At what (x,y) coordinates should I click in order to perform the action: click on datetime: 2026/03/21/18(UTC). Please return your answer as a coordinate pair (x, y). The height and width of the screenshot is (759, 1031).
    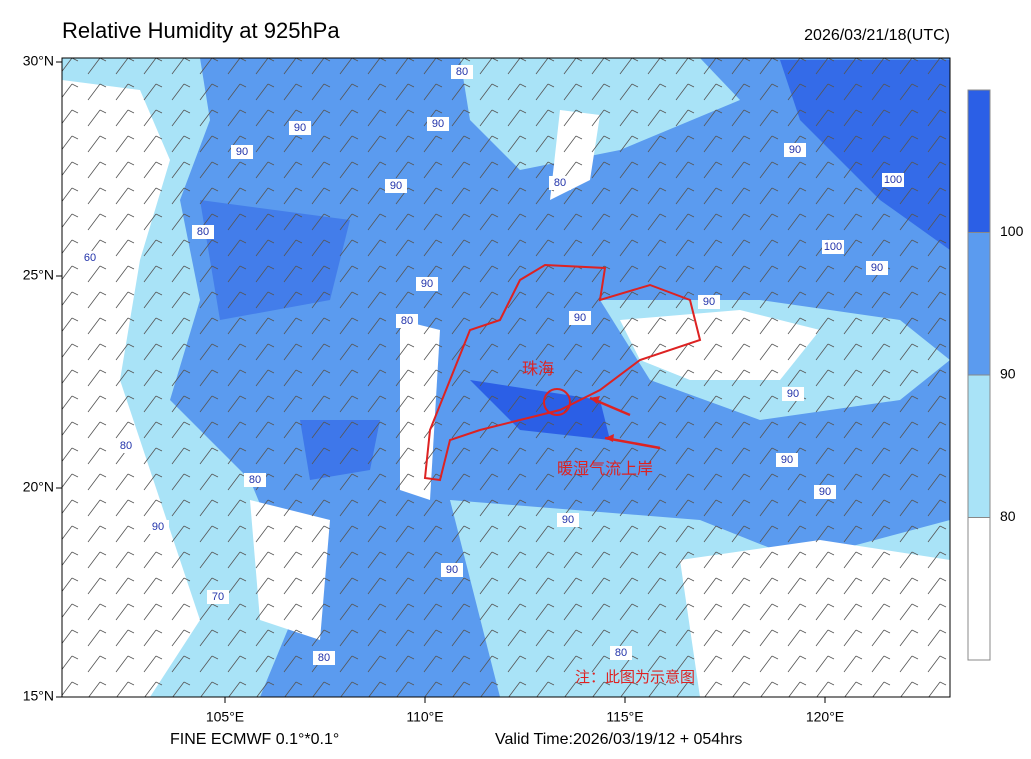
    Looking at the image, I should click on (877, 35).